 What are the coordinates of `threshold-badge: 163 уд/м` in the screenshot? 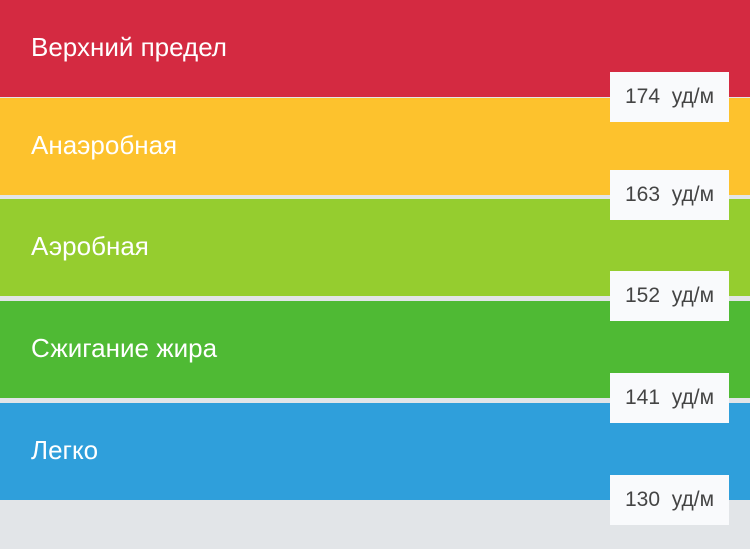 It's located at (669, 195).